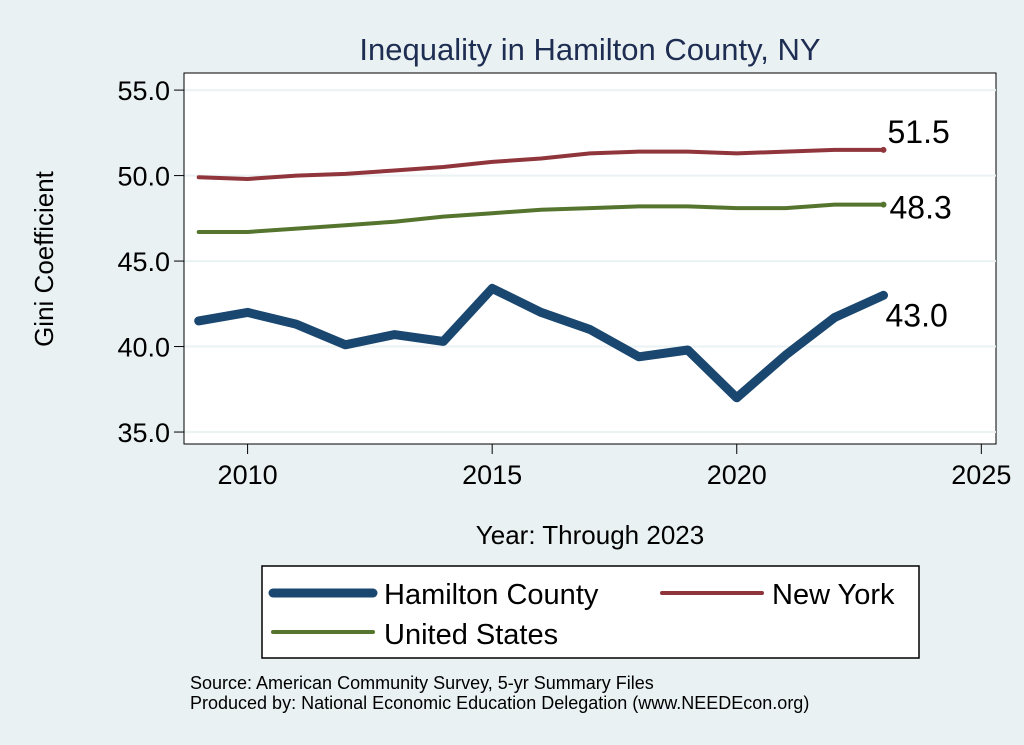  I want to click on series-line-new-york, so click(541, 164).